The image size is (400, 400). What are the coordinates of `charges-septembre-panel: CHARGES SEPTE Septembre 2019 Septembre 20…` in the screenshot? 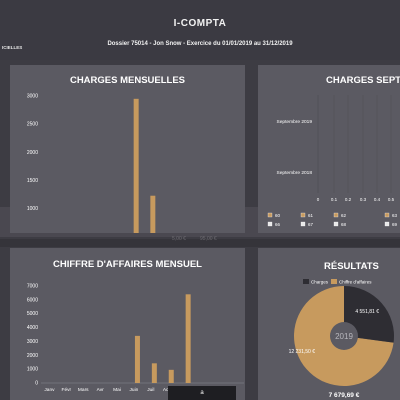 It's located at (329, 149).